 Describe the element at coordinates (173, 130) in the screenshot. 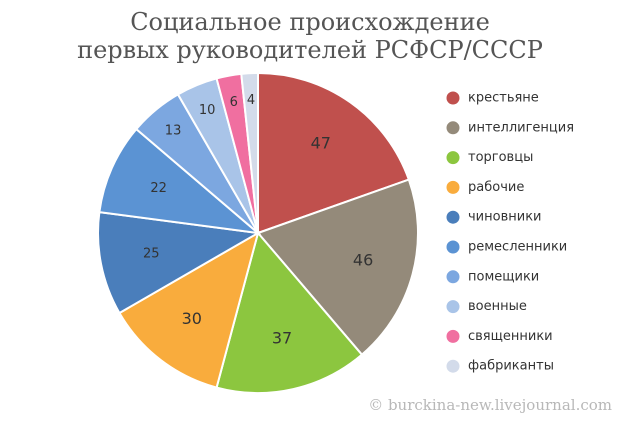

I see `data-label: 13` at that location.